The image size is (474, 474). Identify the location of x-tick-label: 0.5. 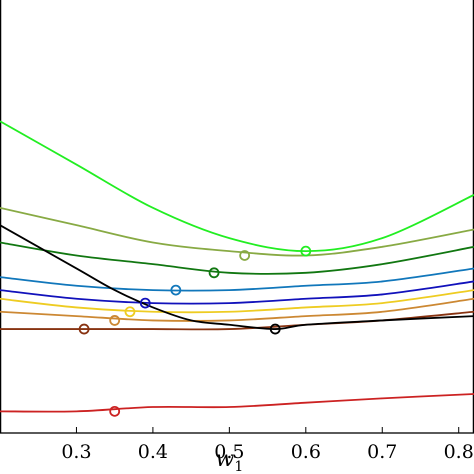
(229, 452).